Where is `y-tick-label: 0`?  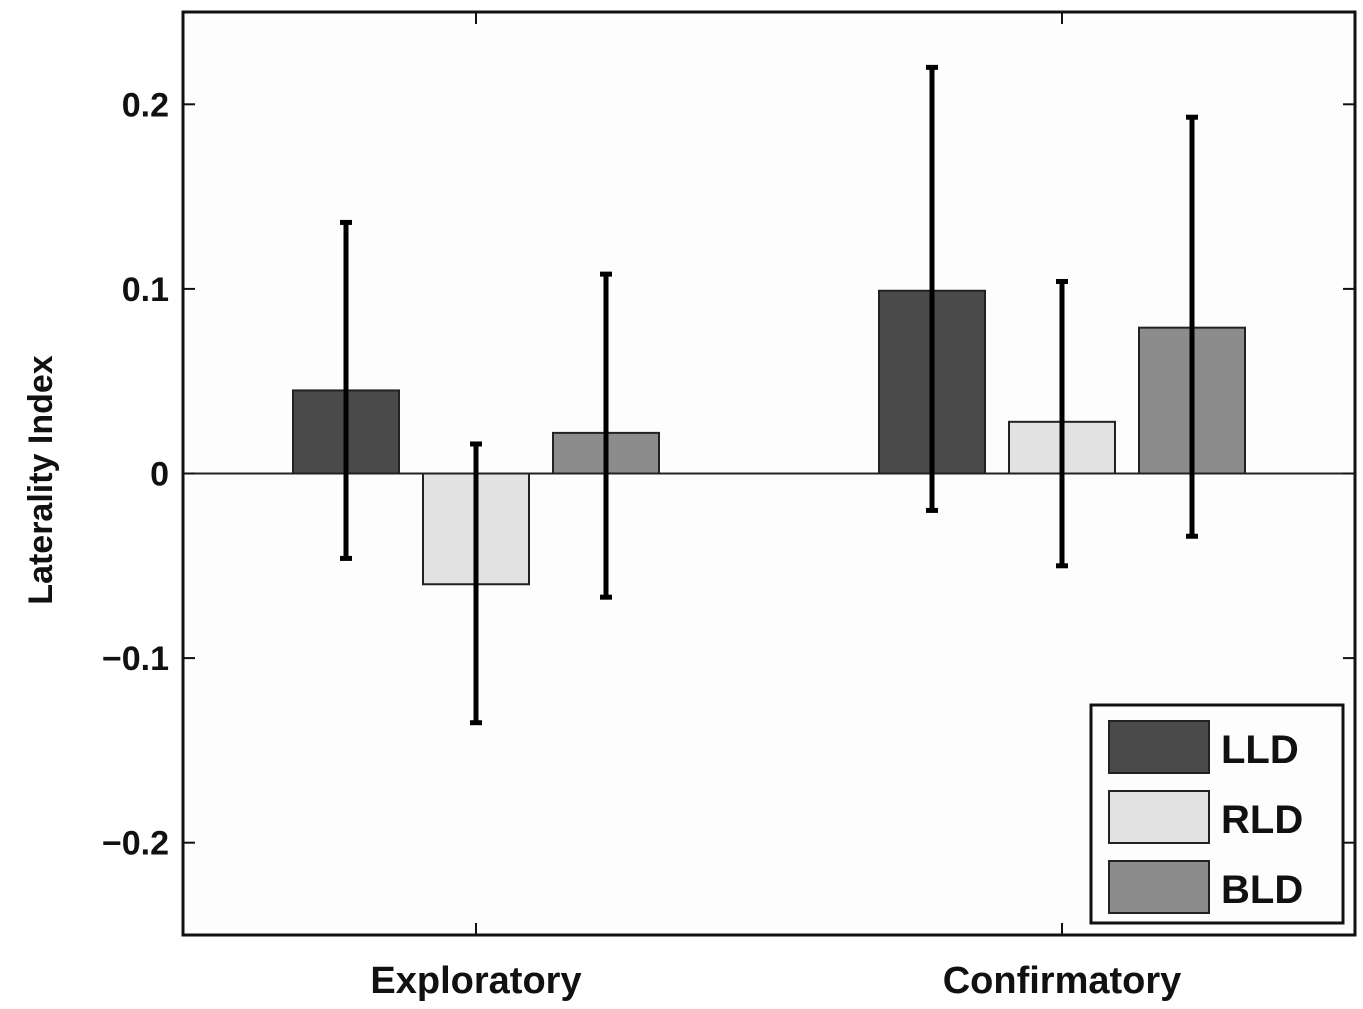
y-tick-label: 0 is located at coordinates (159, 475).